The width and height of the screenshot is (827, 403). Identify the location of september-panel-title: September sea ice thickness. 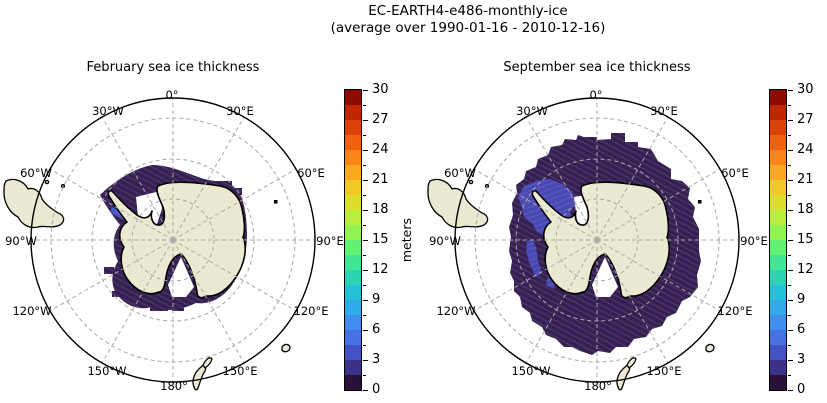
(597, 67).